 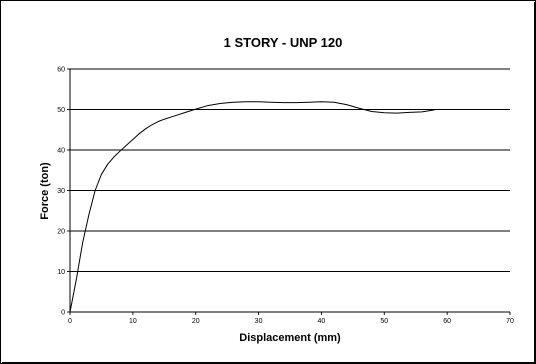 What do you see at coordinates (61, 70) in the screenshot?
I see `y-tick-label: 60` at bounding box center [61, 70].